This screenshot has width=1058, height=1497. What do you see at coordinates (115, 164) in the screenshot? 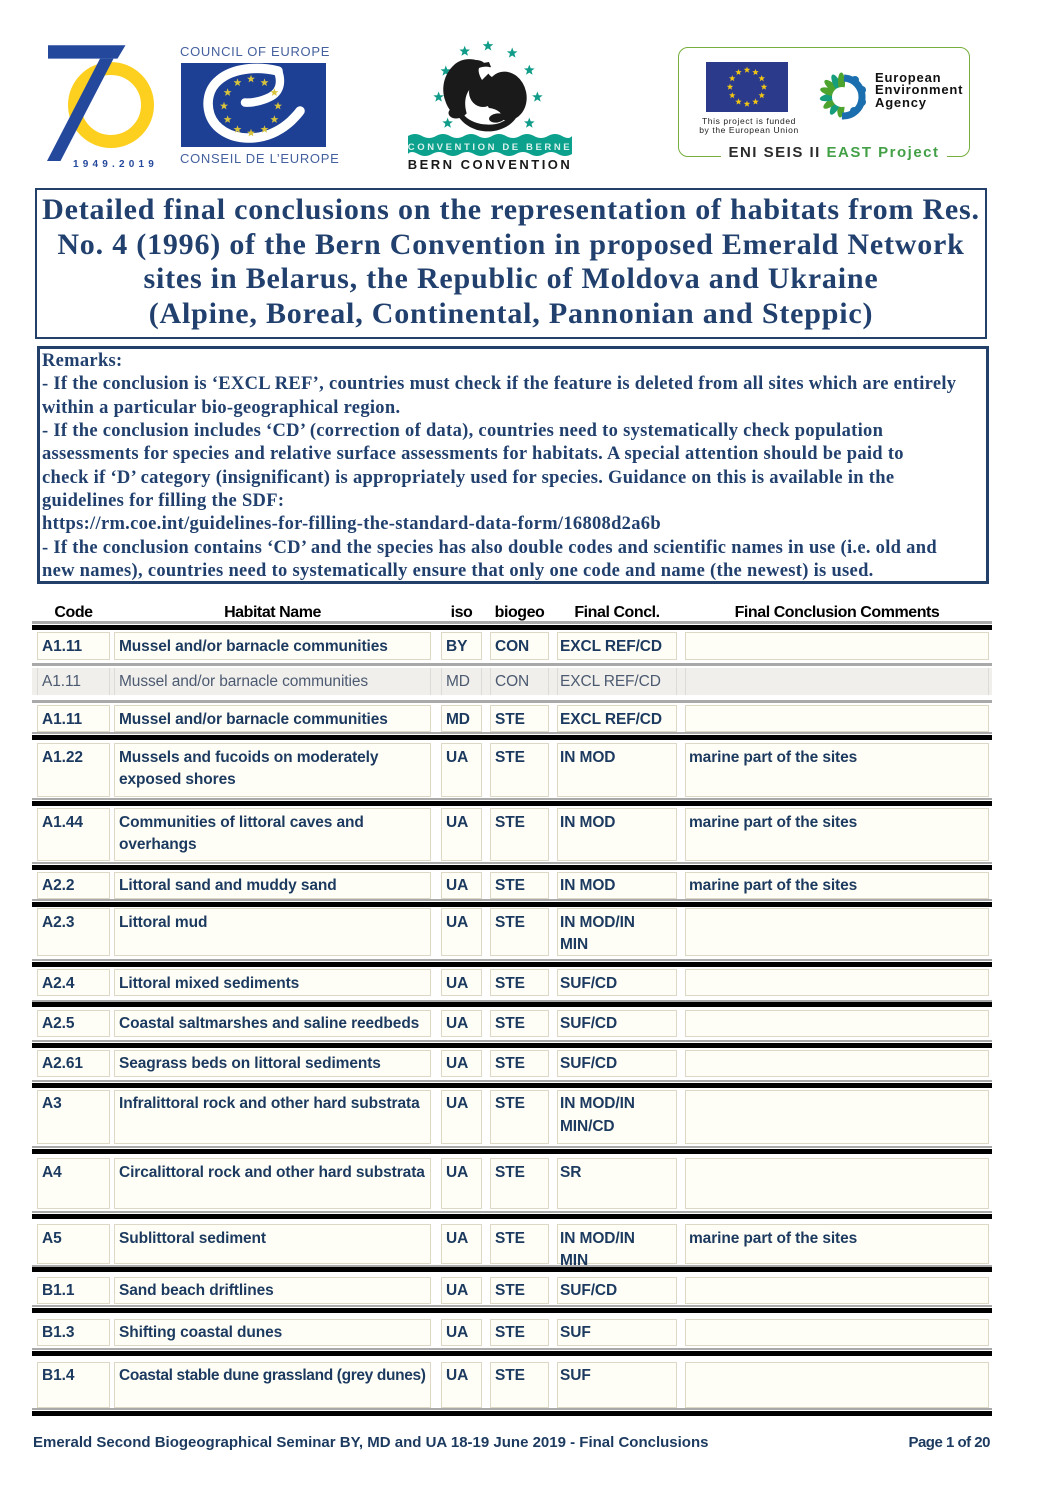
I see `svg-text: 1949.2019` at bounding box center [115, 164].